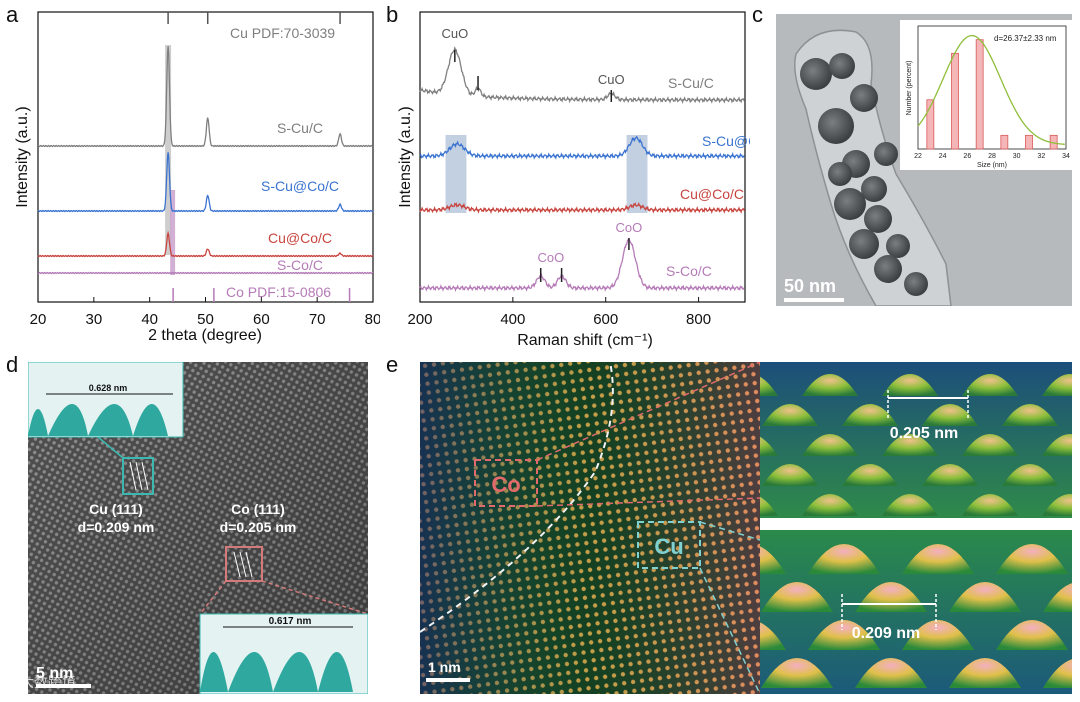  What do you see at coordinates (205, 319) in the screenshot?
I see `x-tick-label: 50` at bounding box center [205, 319].